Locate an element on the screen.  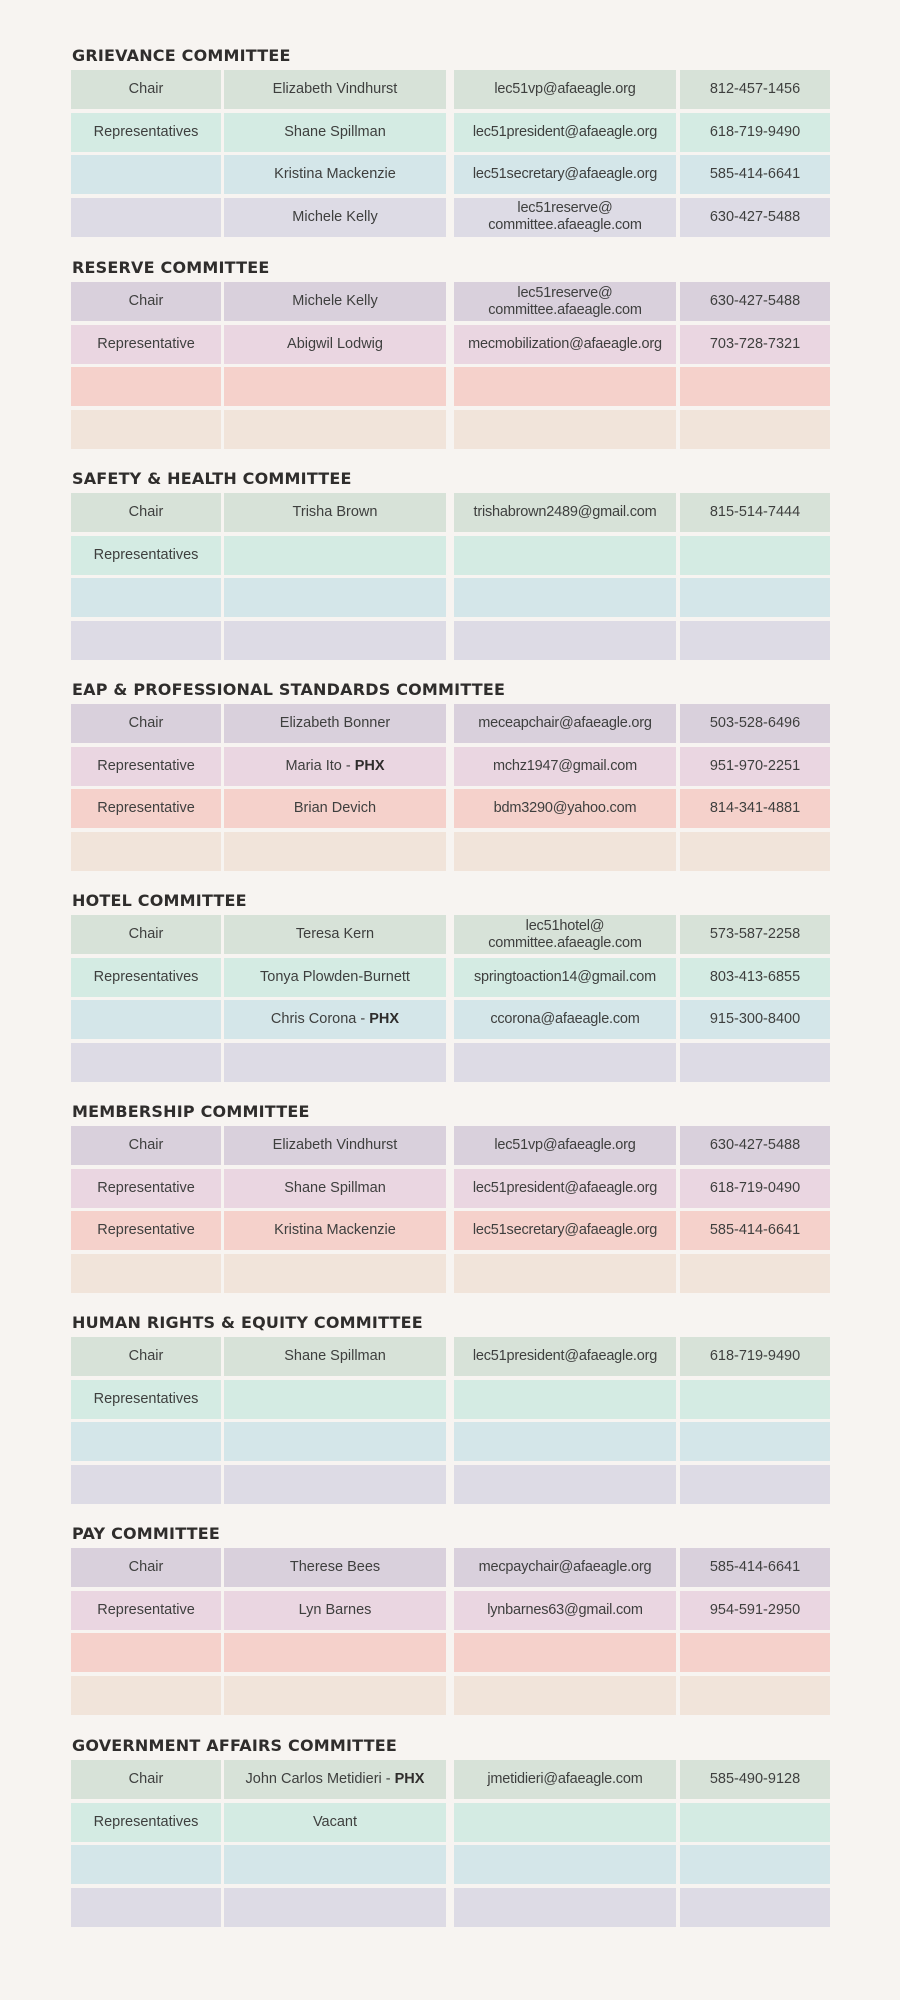
member-name: Elizabeth Vindhurst is located at coordinates (335, 1145).